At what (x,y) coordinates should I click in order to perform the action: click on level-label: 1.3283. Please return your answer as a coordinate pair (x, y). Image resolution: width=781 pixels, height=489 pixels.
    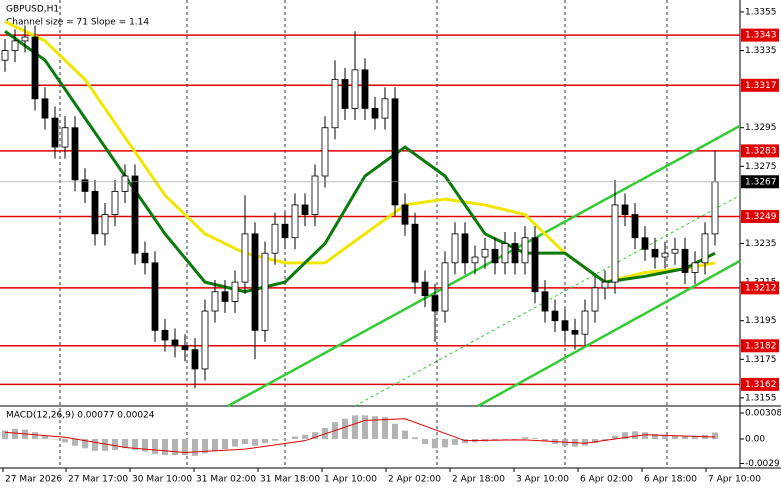
    Looking at the image, I should click on (761, 151).